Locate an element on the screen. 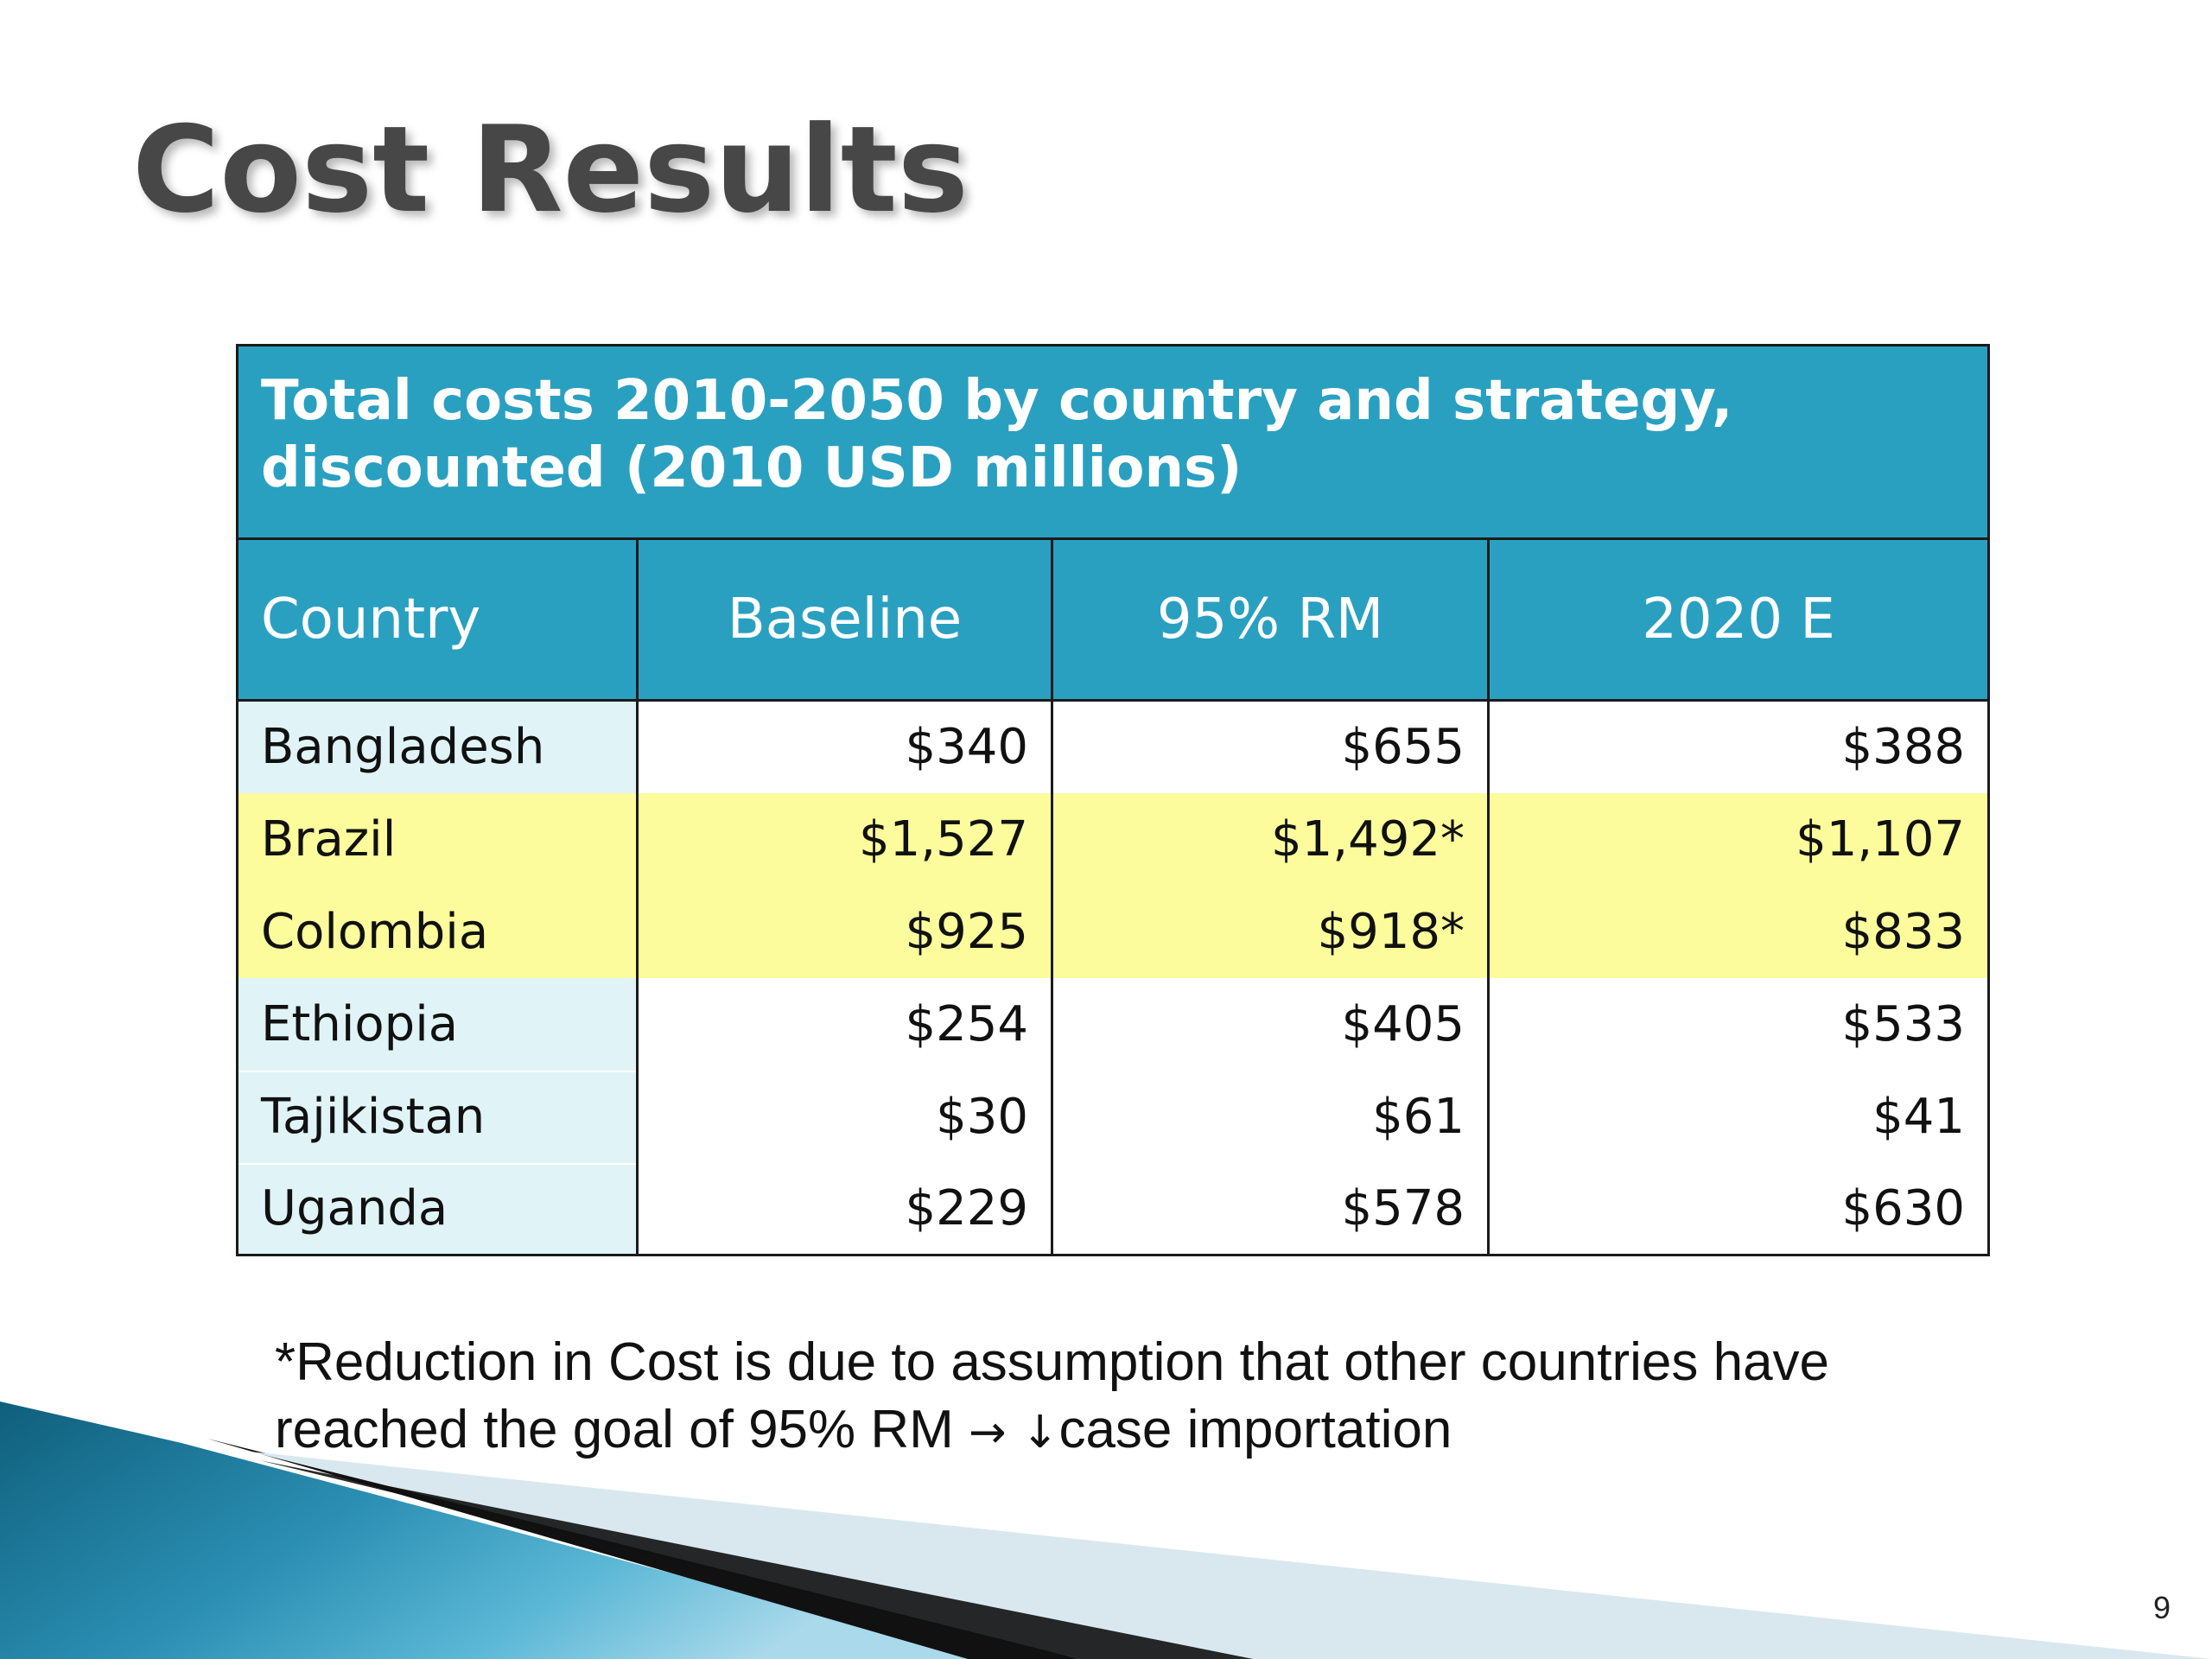 The image size is (2212, 1659). table-row: Brazil $1,527 $1,492* $1,107 is located at coordinates (1113, 839).